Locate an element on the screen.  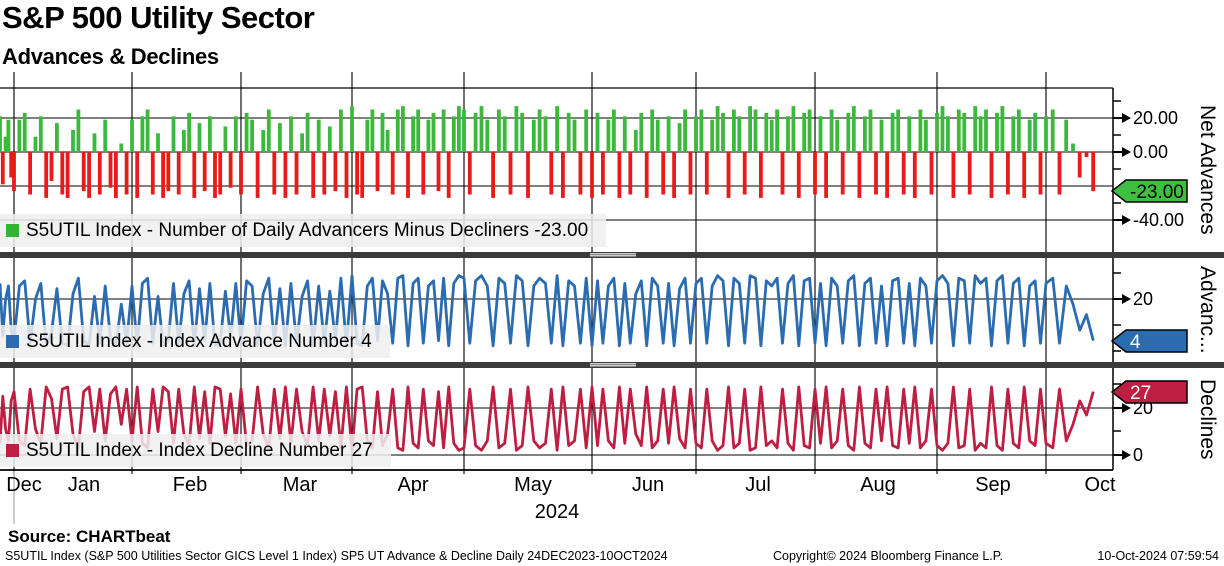
month-label: Jan is located at coordinates (84, 485).